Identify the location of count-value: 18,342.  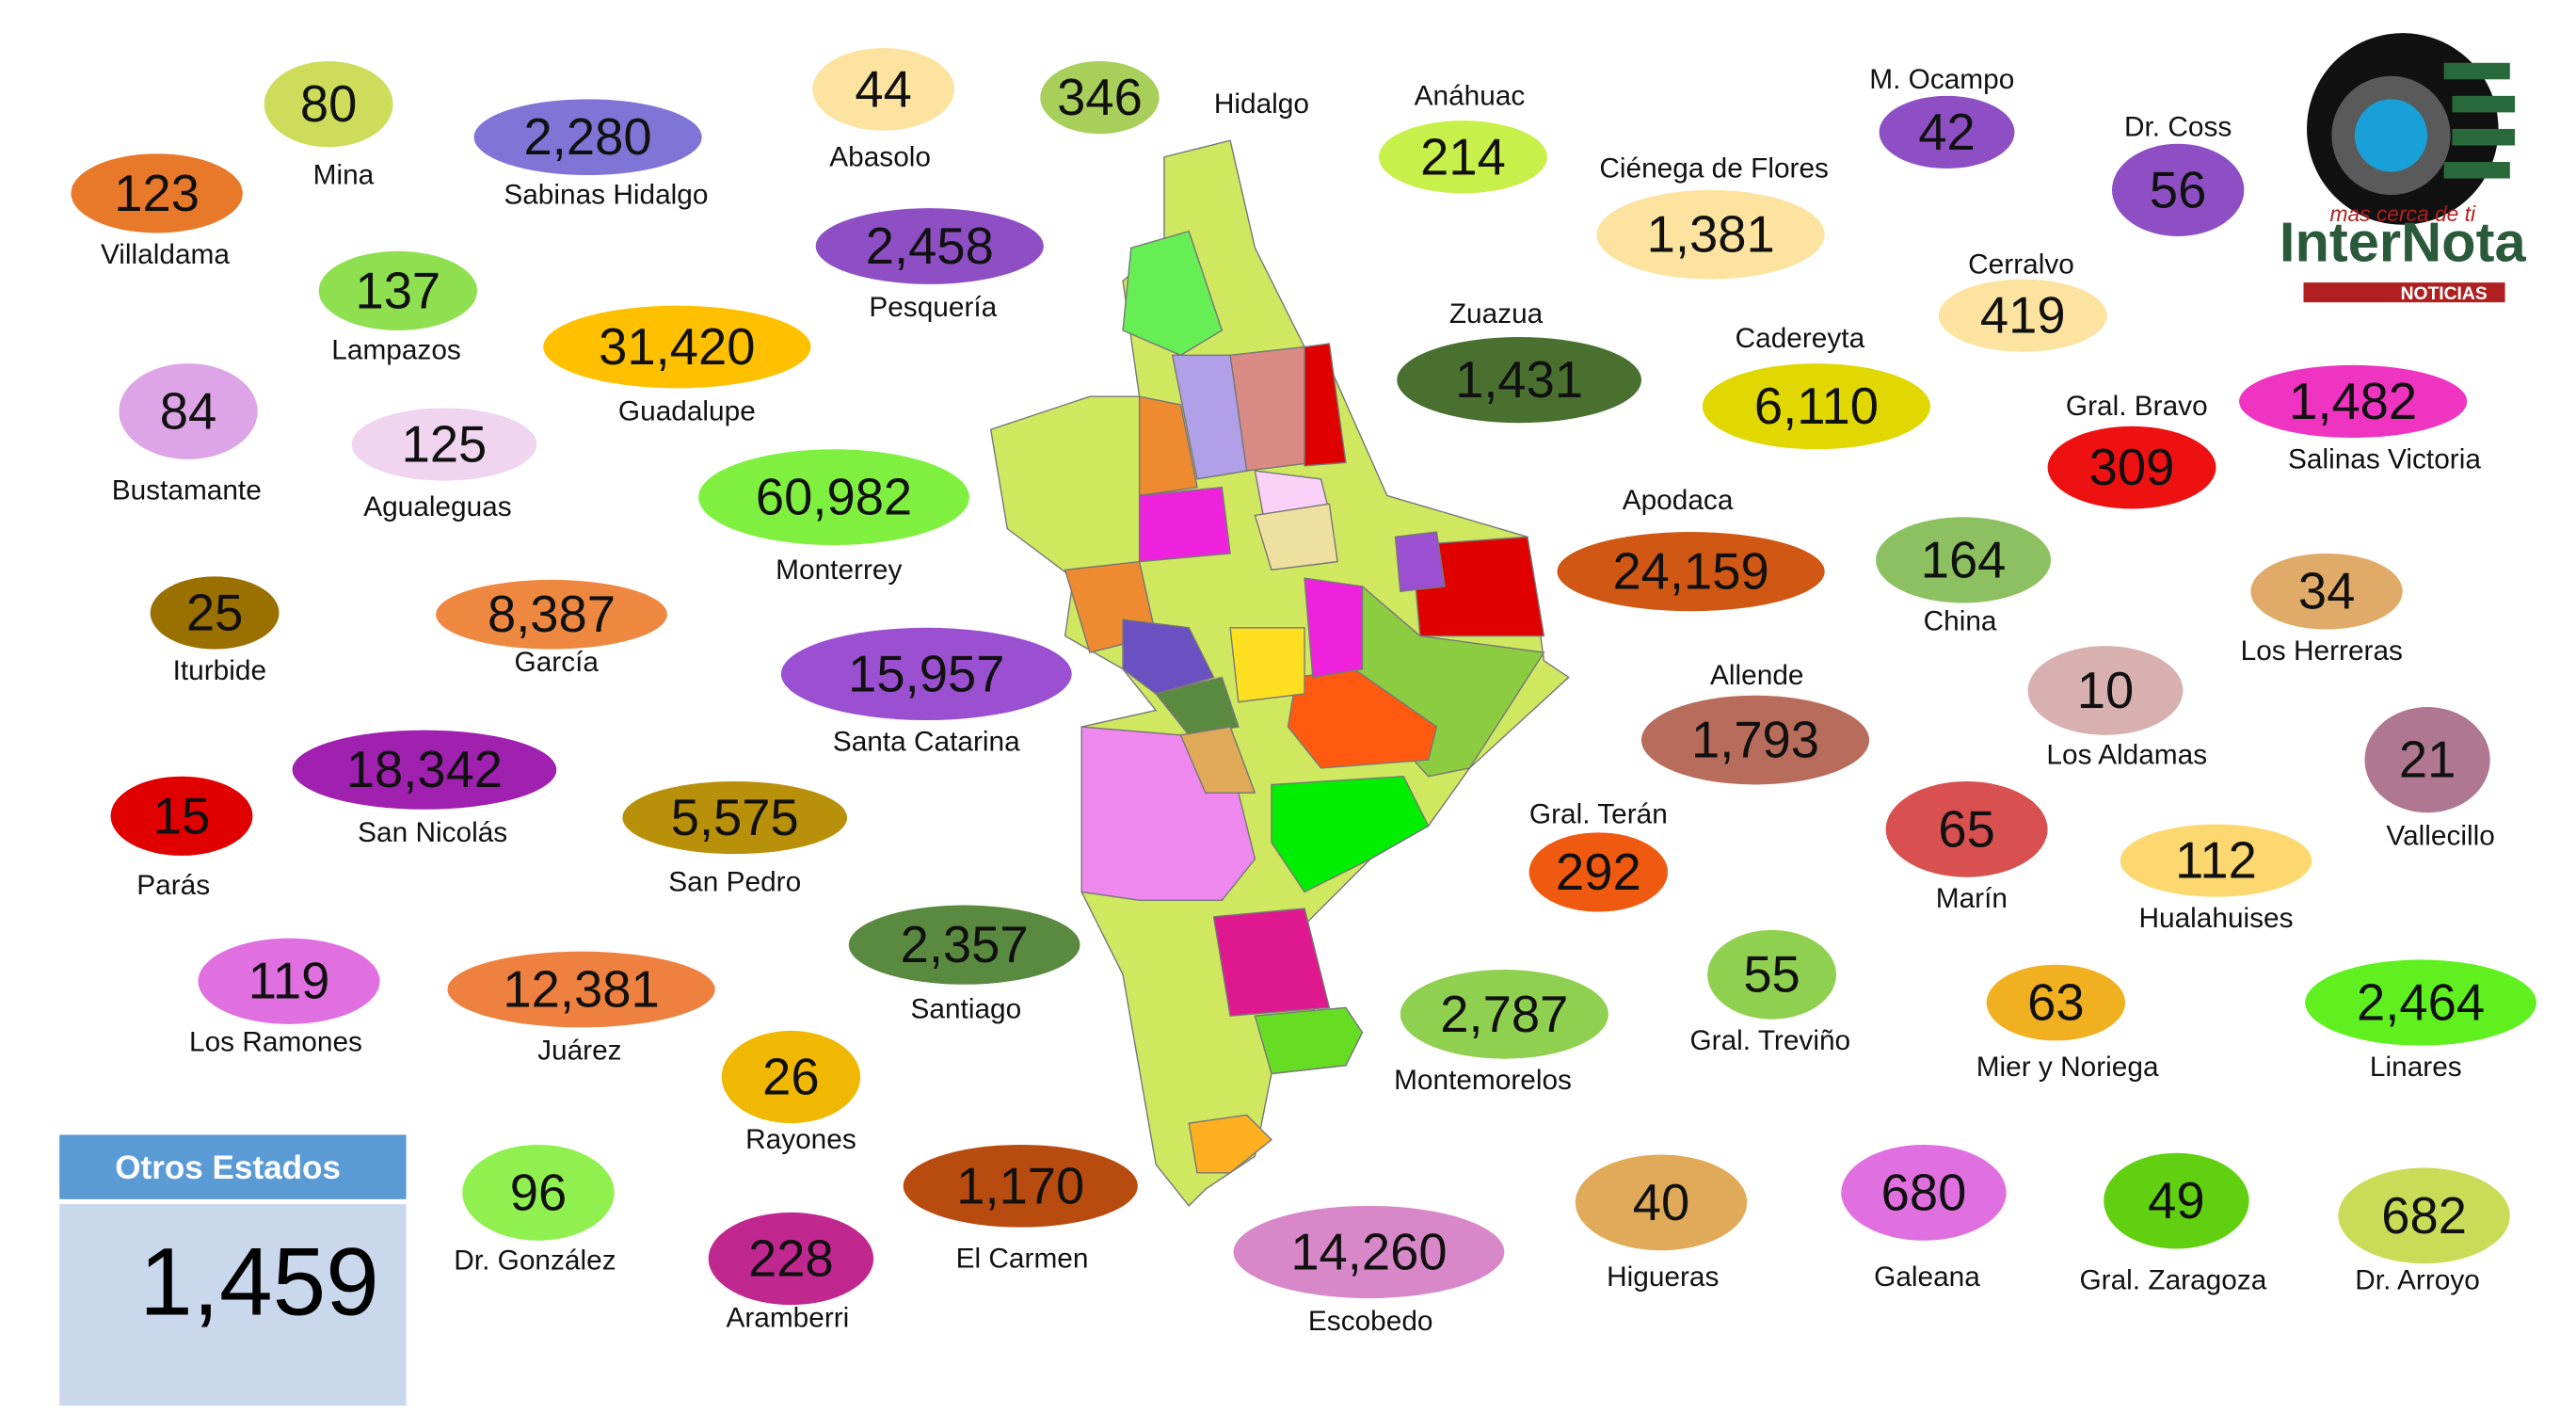
(424, 769).